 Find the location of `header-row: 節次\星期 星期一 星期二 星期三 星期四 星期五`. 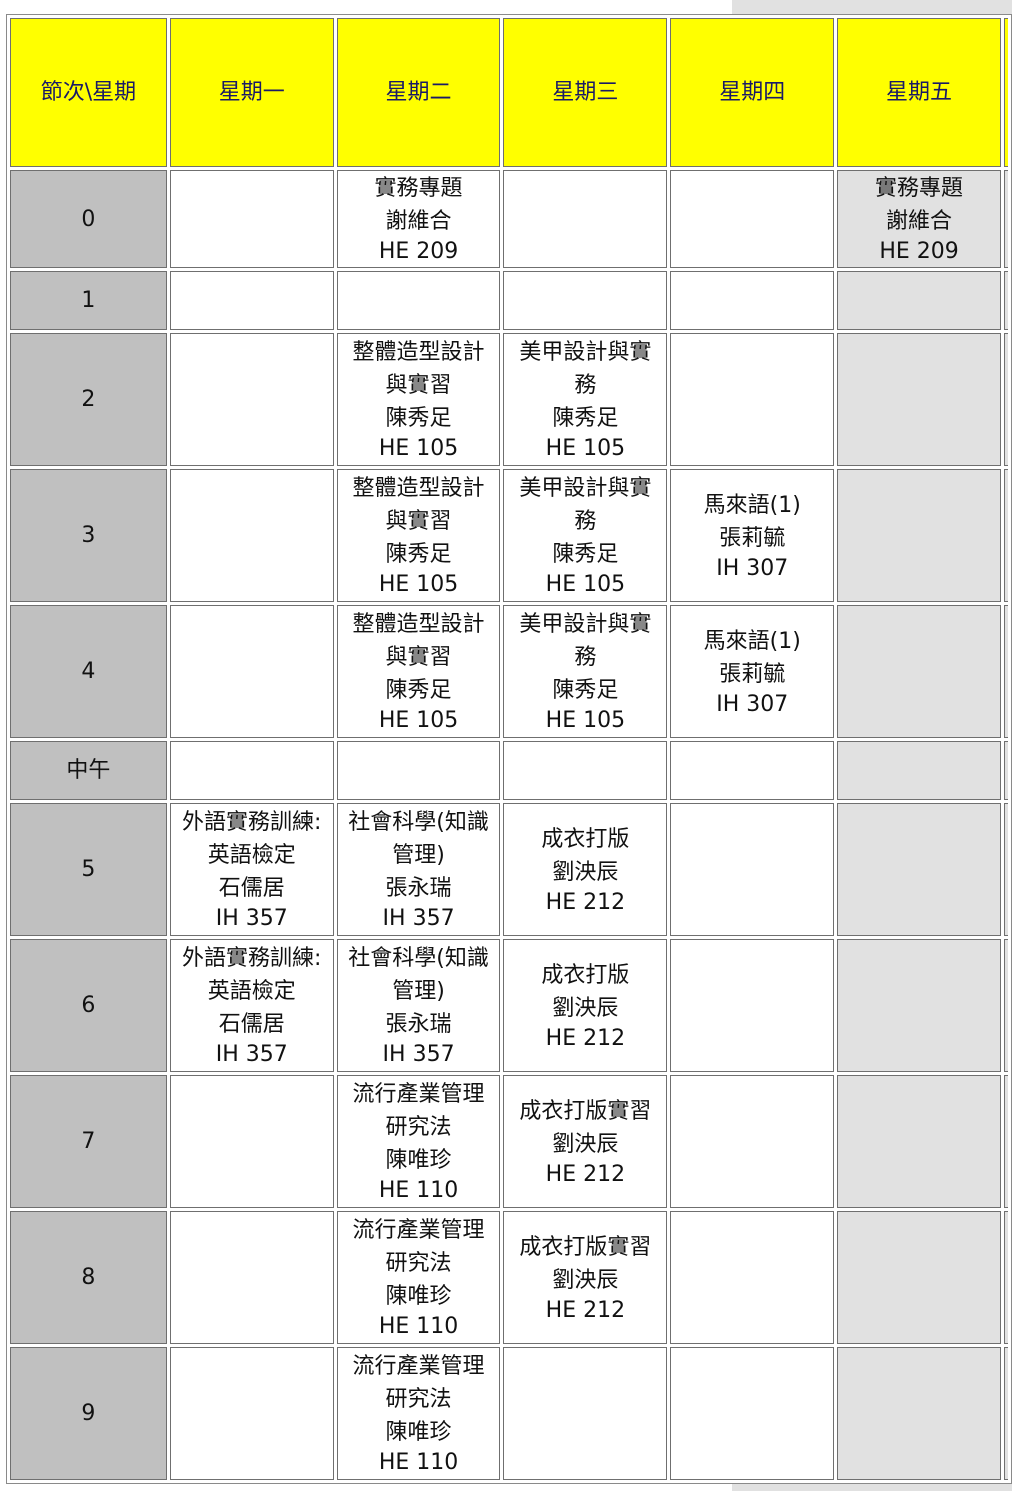

header-row: 節次\星期 星期一 星期二 星期三 星期四 星期五 is located at coordinates (509, 92).